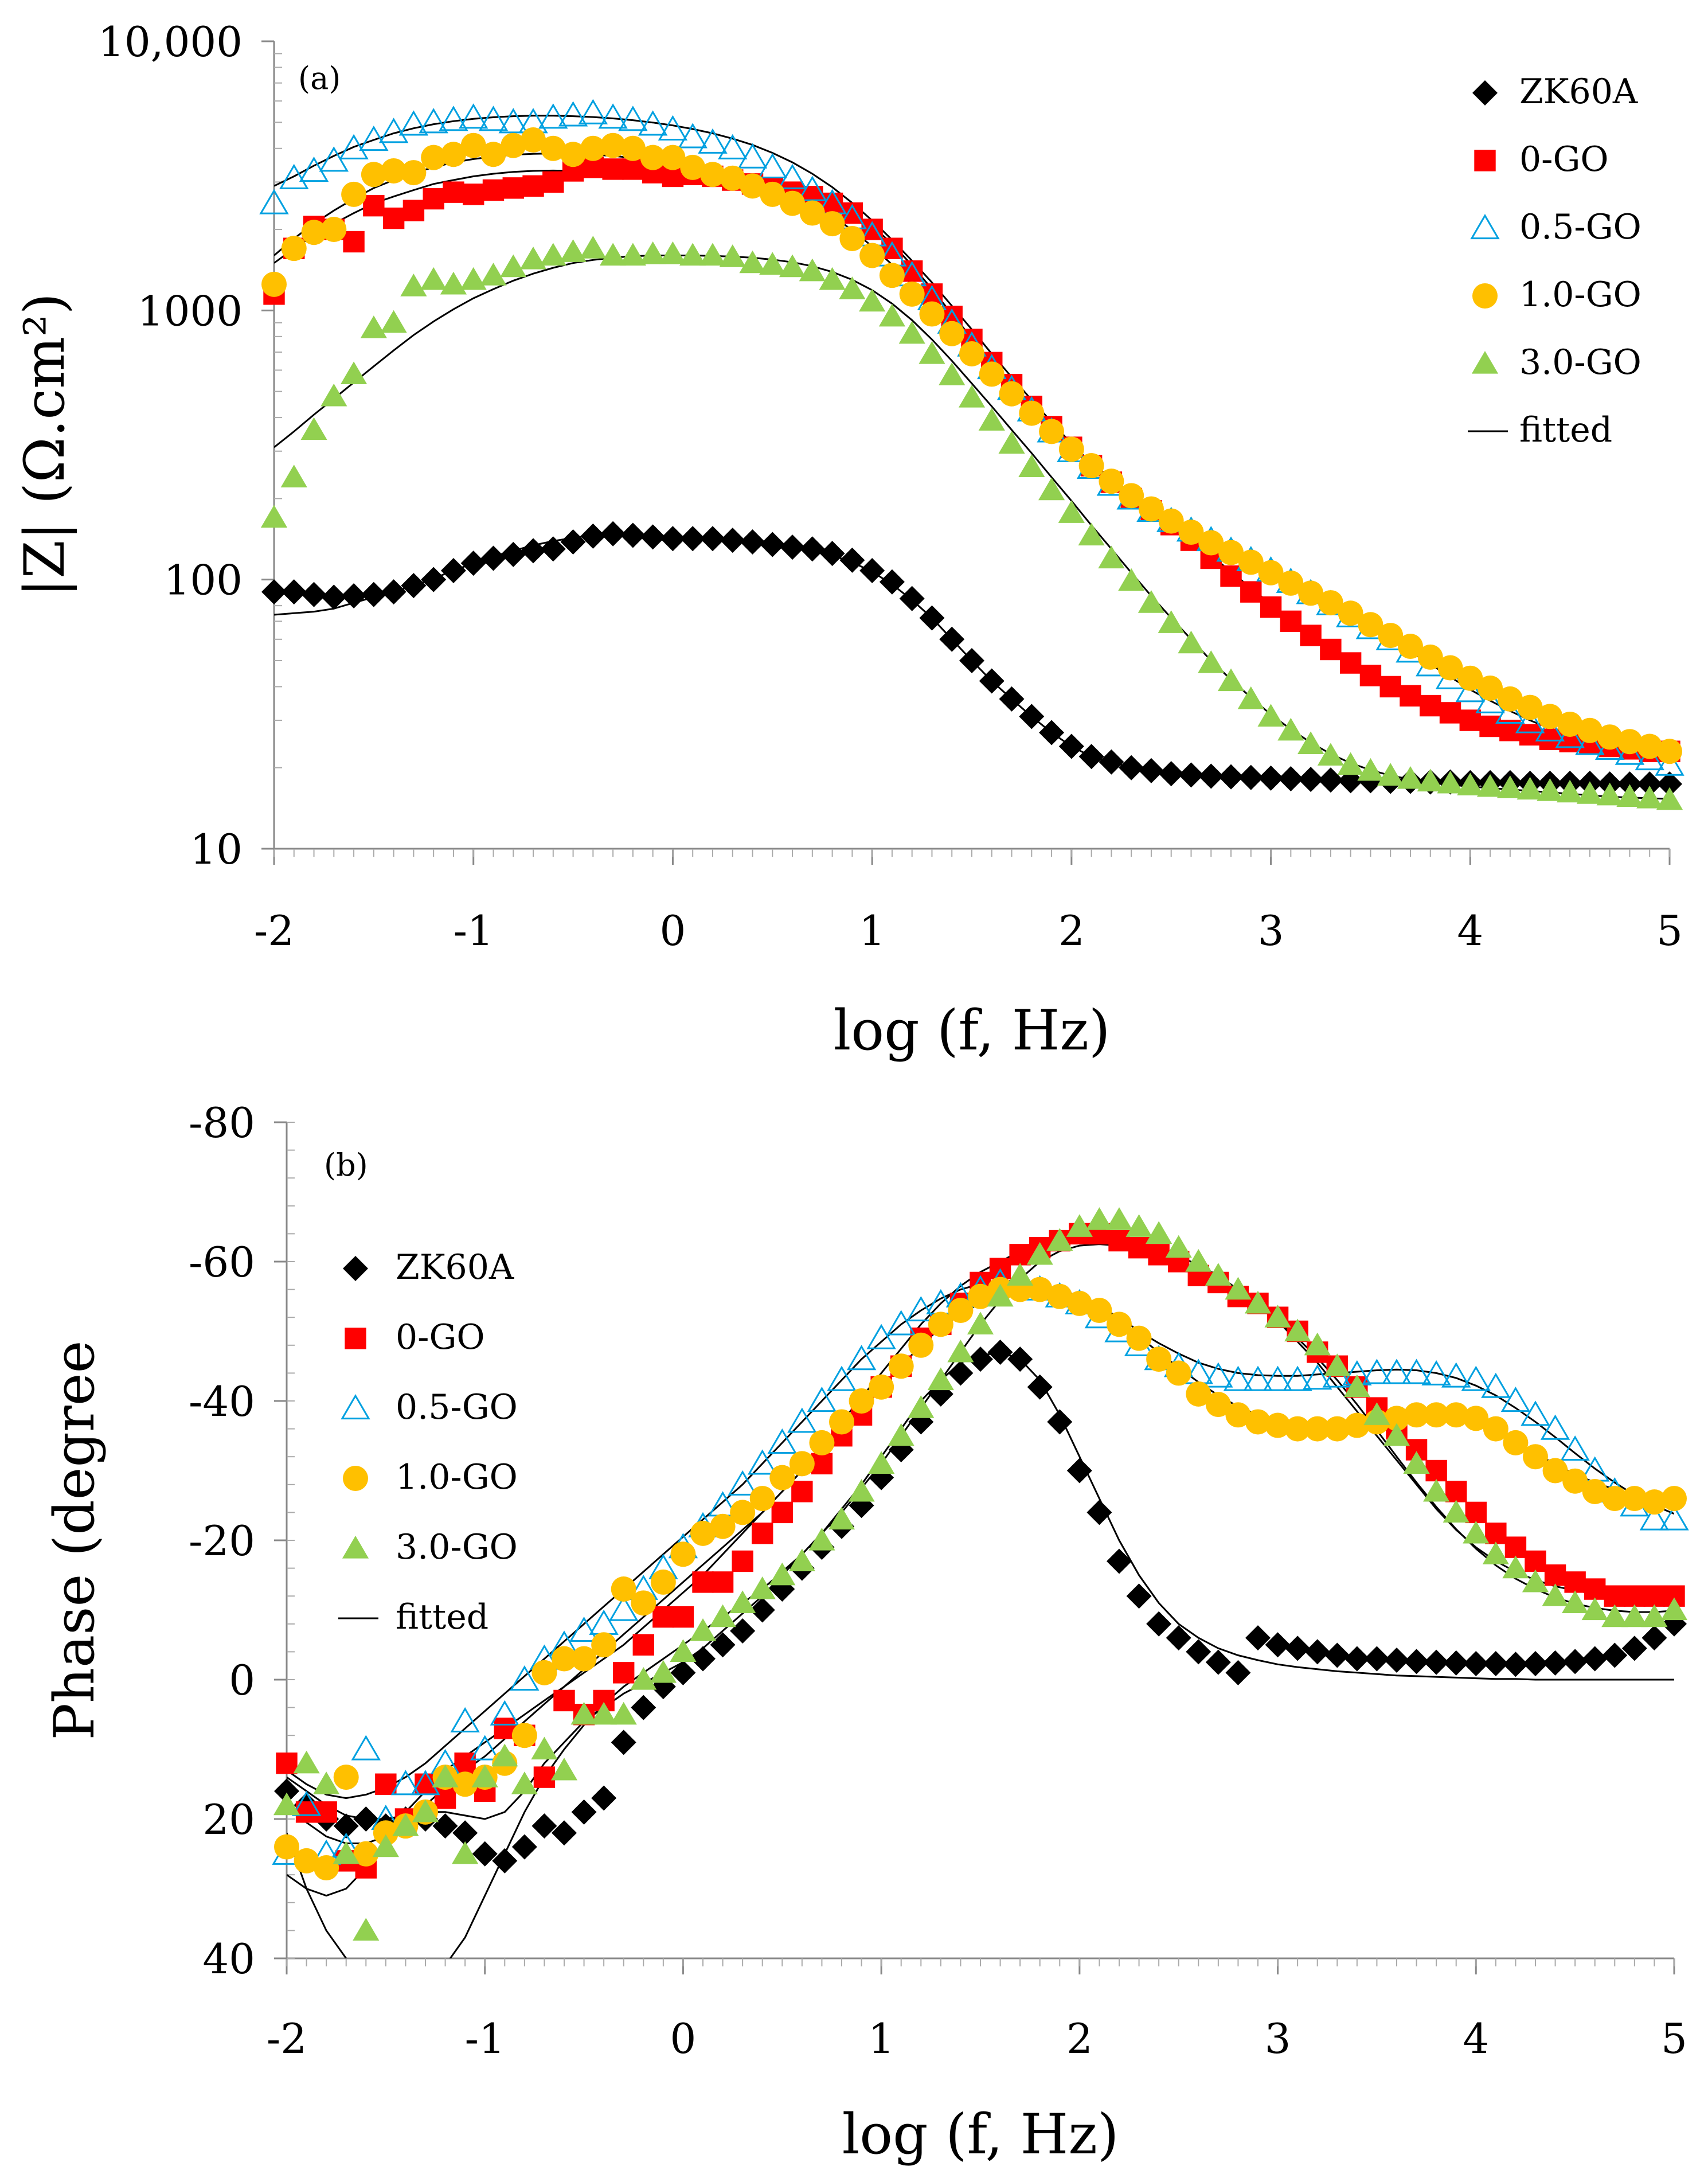  I want to click on x-tick-label: 4, so click(1470, 931).